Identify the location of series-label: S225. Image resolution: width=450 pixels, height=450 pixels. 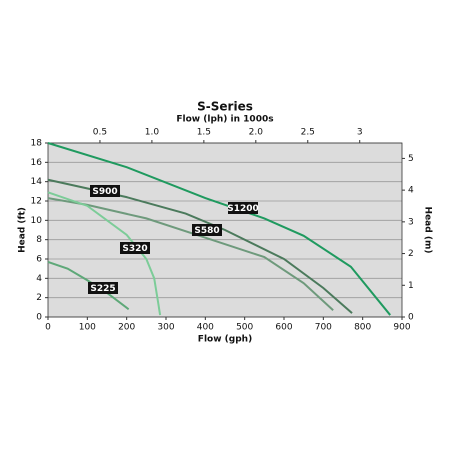
(102, 289).